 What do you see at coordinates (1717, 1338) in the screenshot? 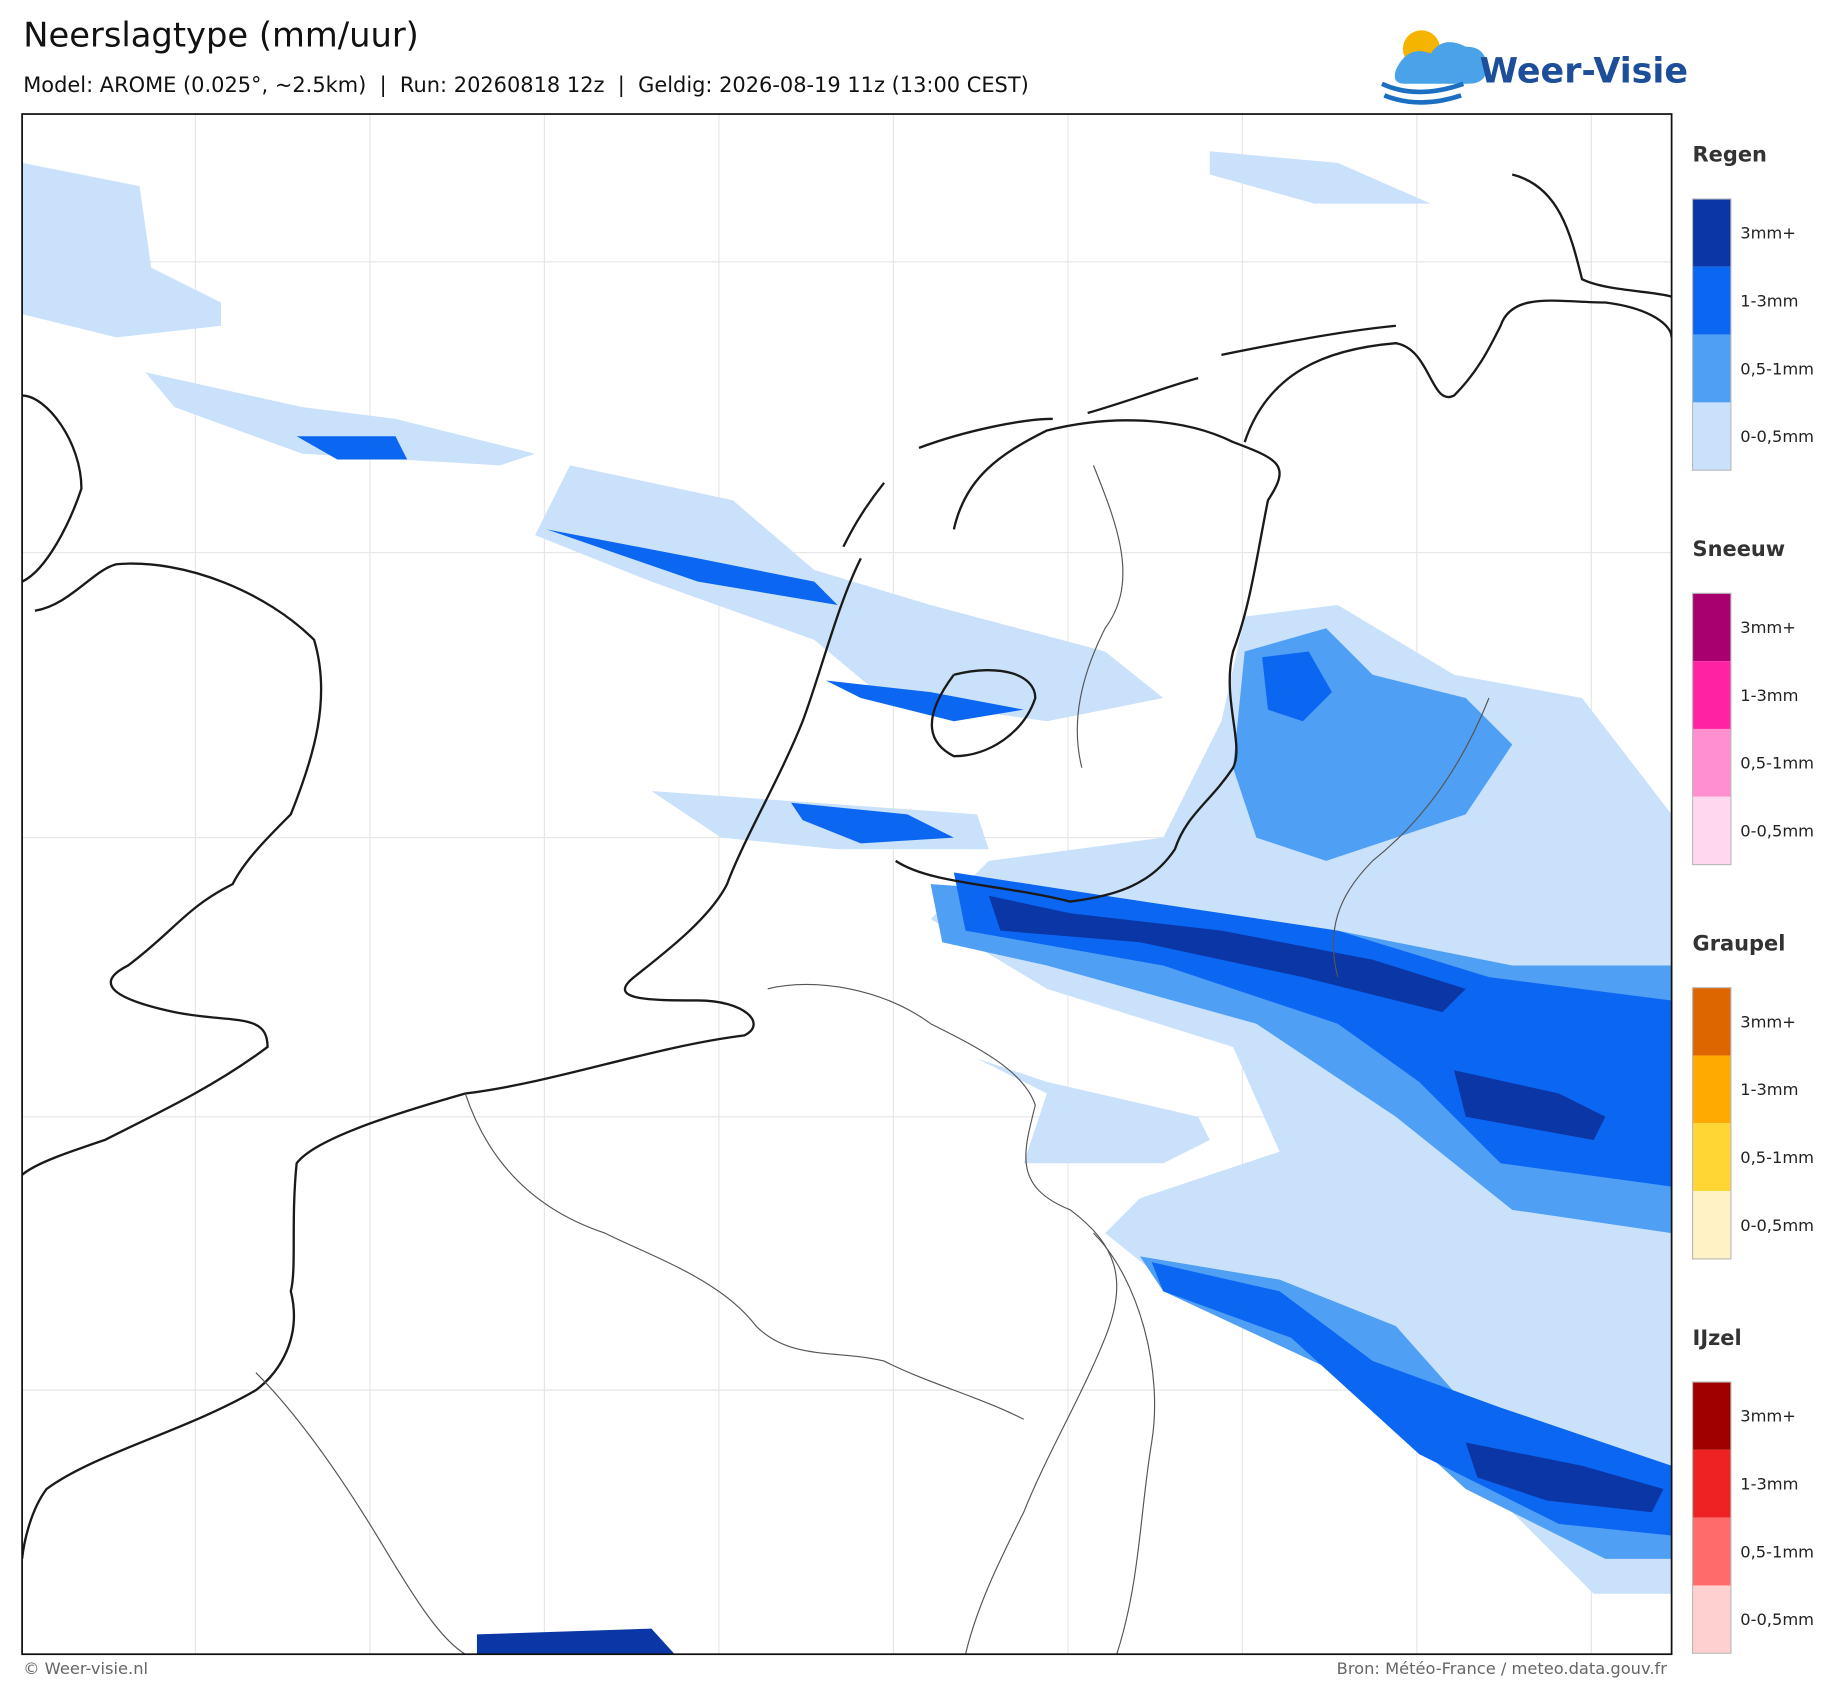
I see `legend-title: IJzel` at bounding box center [1717, 1338].